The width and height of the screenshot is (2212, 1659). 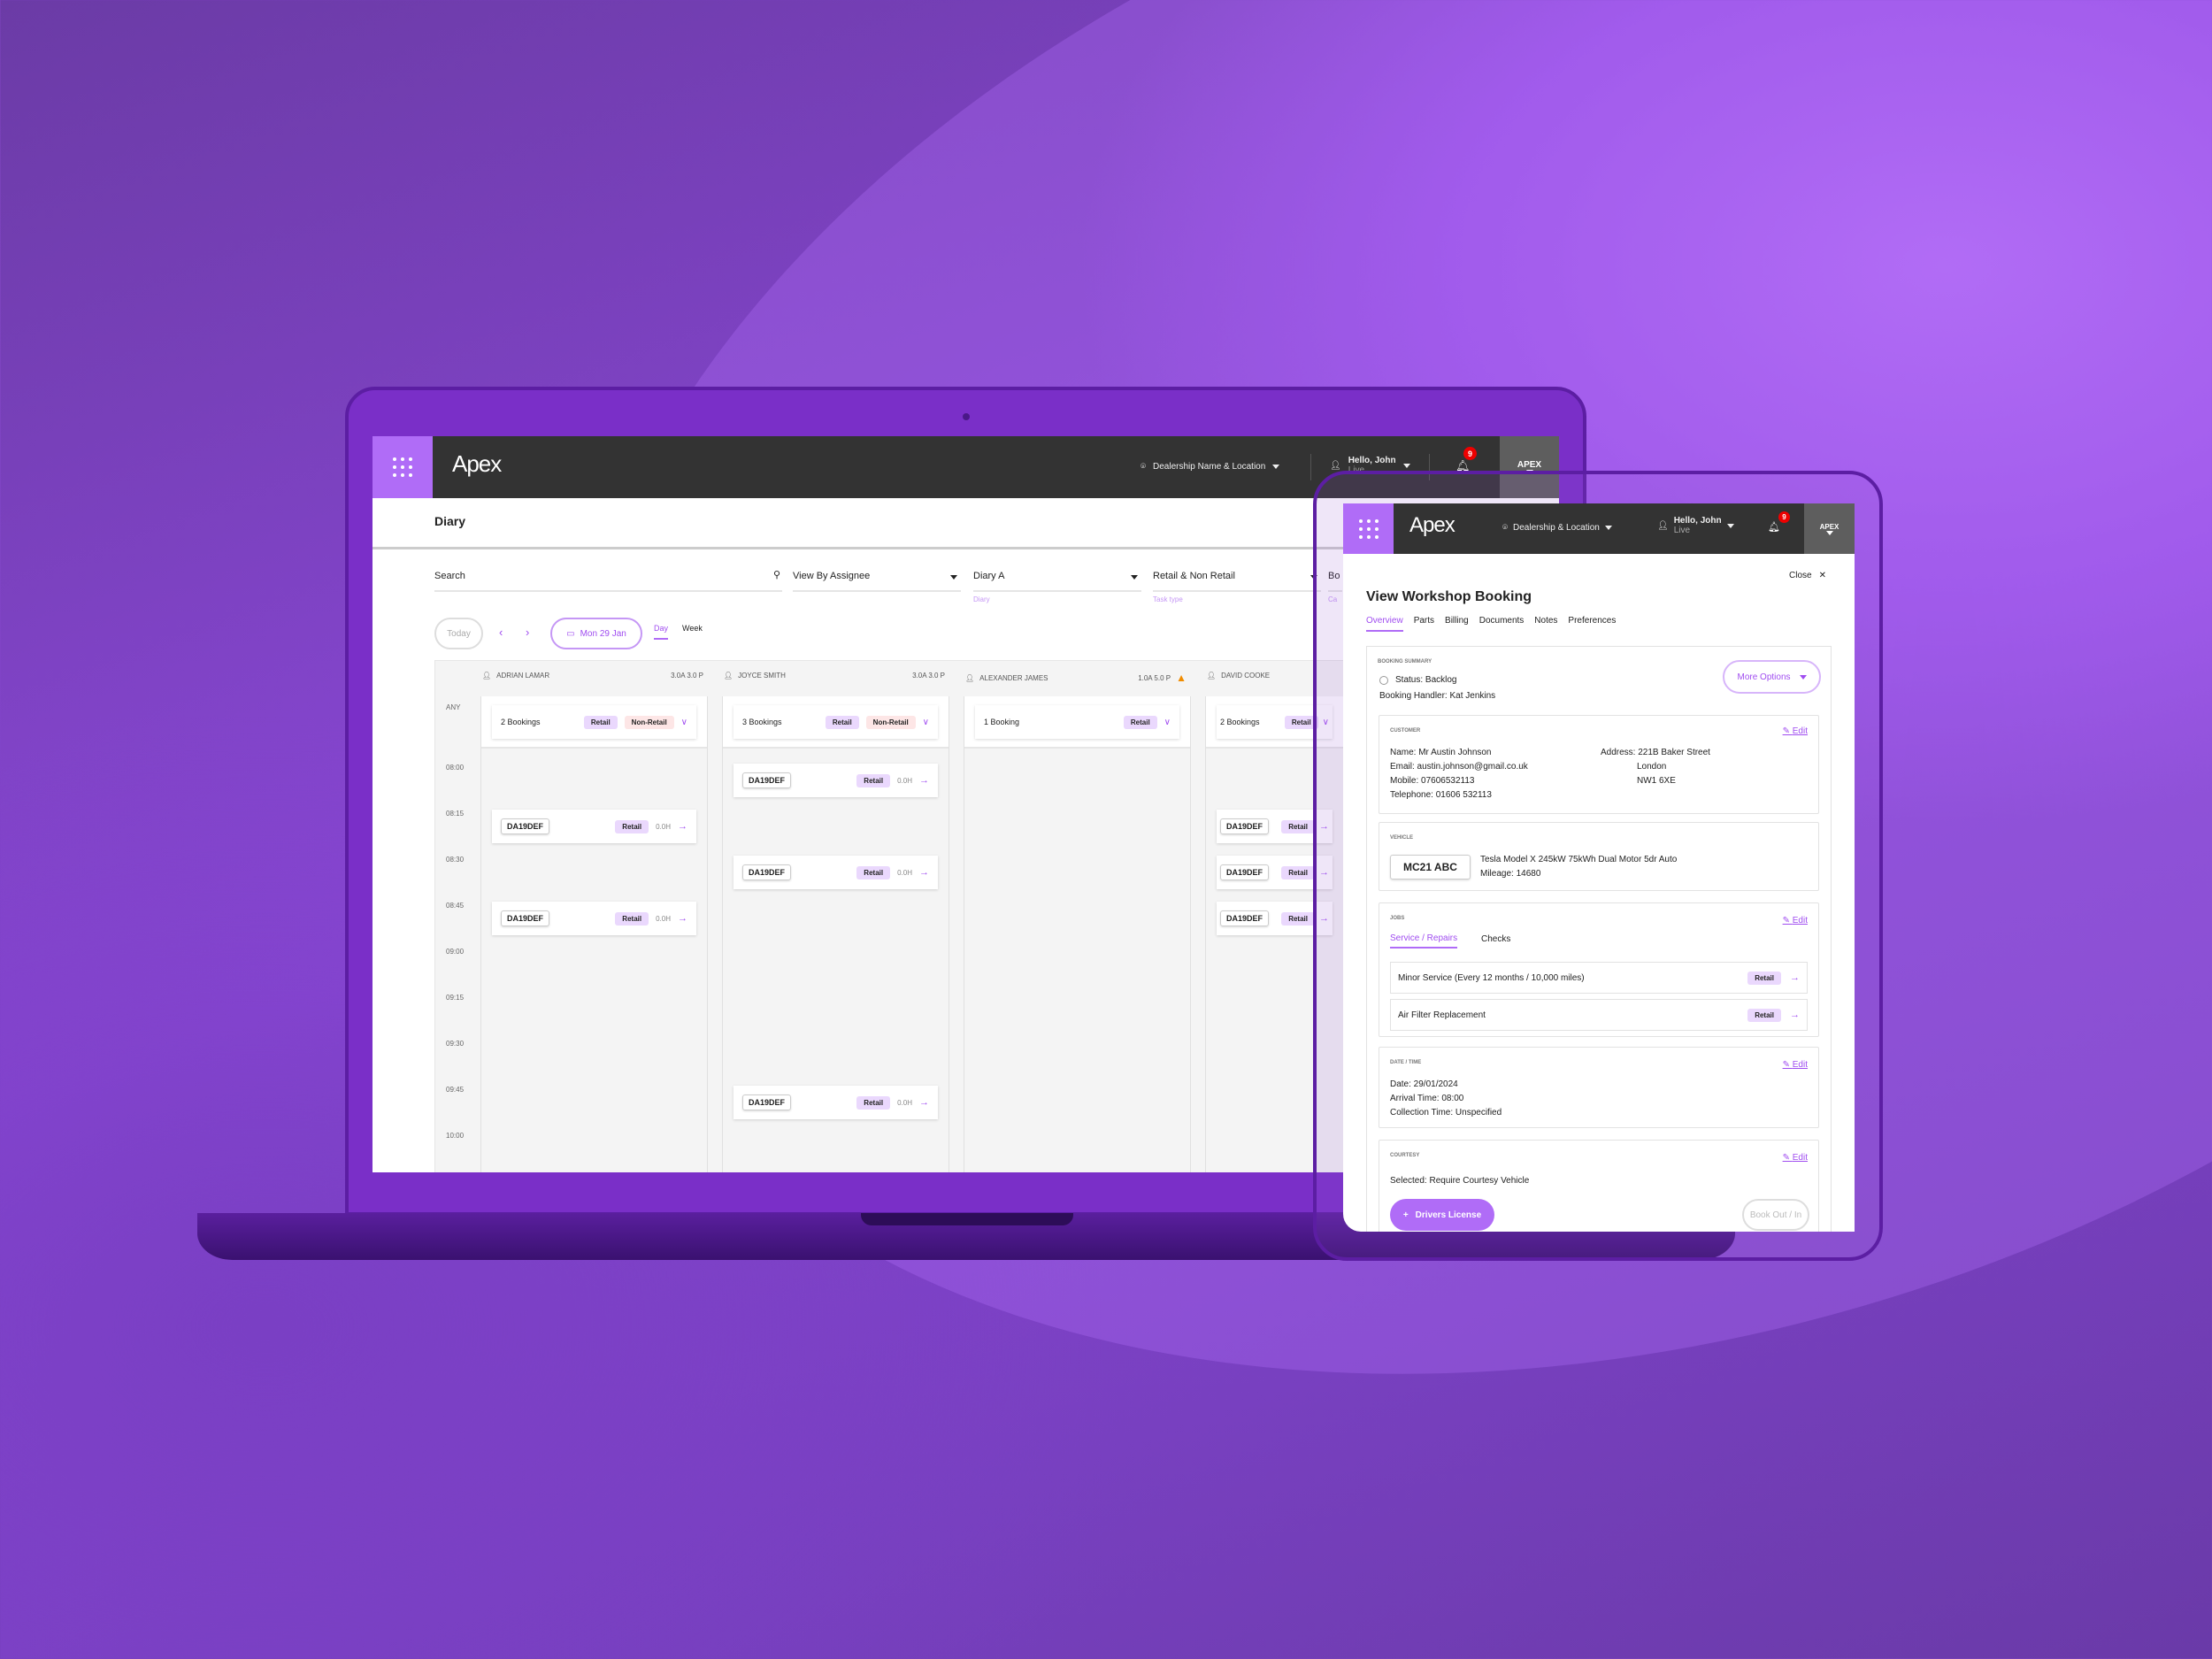 What do you see at coordinates (1155, 678) in the screenshot?
I see `assignee-hours: 1.0A 5.0 P` at bounding box center [1155, 678].